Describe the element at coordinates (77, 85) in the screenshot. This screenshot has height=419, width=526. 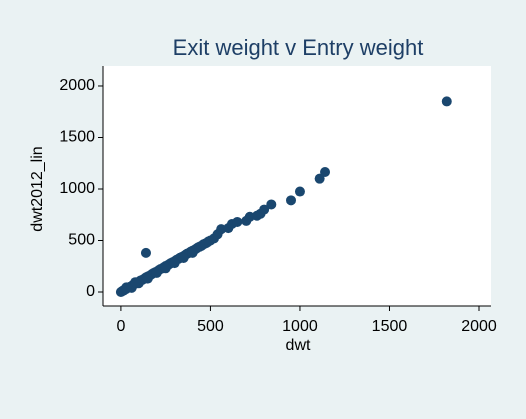
I see `y-tick-label: 2000` at that location.